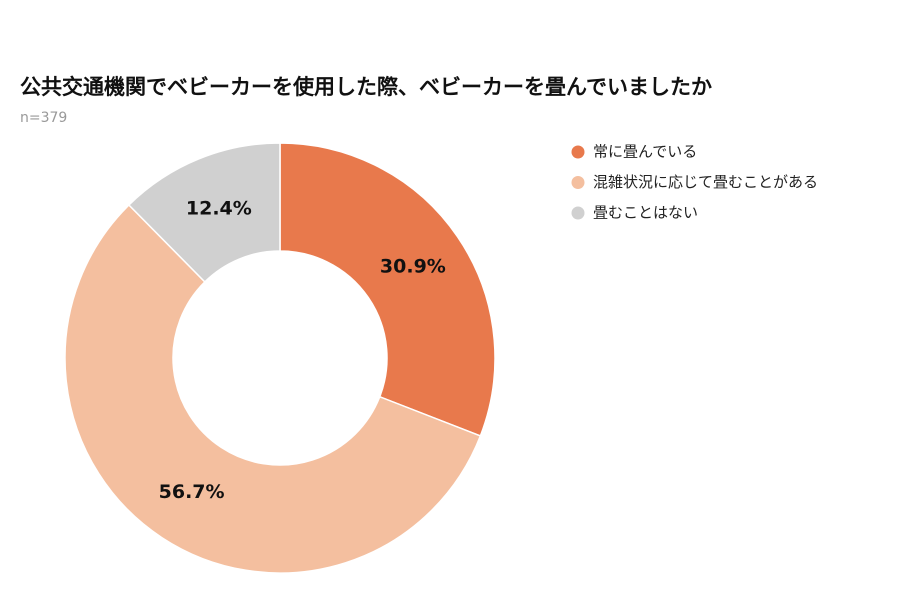  I want to click on legend-label: 混雑状況に応じて畳むことがある, so click(705, 182).